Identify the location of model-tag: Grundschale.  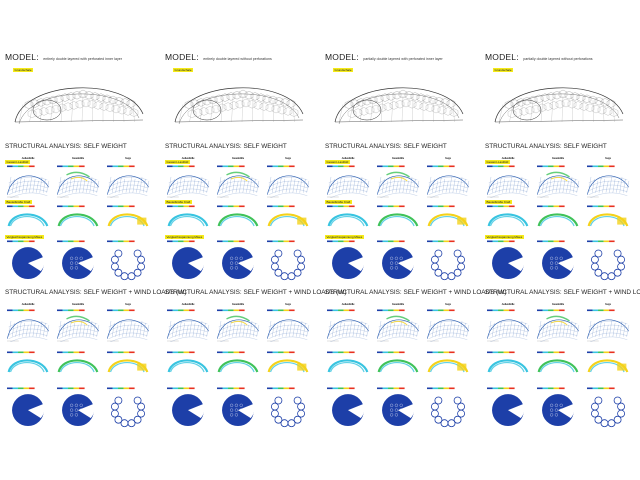
(343, 70).